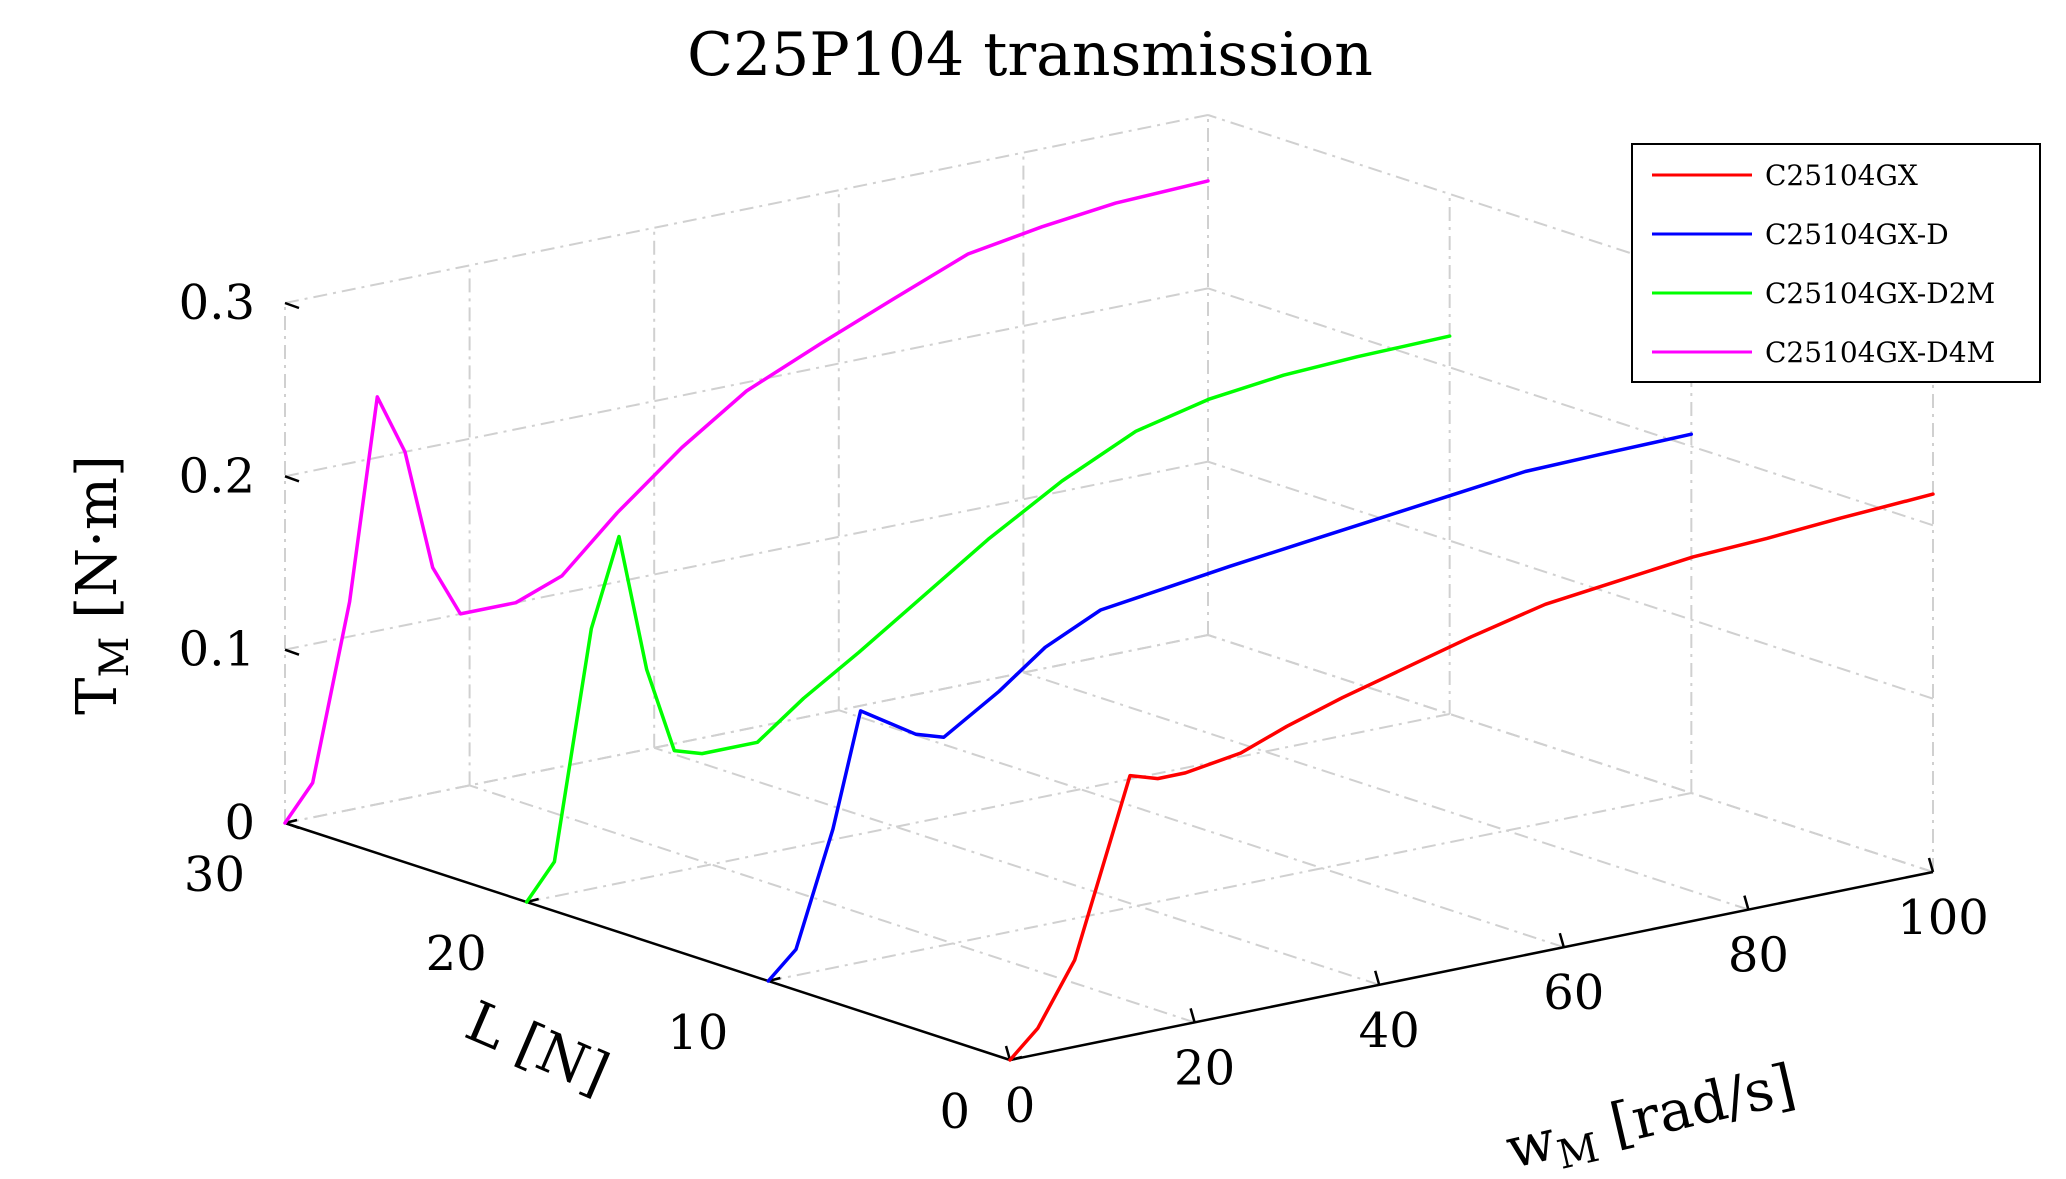 This screenshot has width=2066, height=1179. What do you see at coordinates (217, 476) in the screenshot?
I see `z-tick-label: 0.2` at bounding box center [217, 476].